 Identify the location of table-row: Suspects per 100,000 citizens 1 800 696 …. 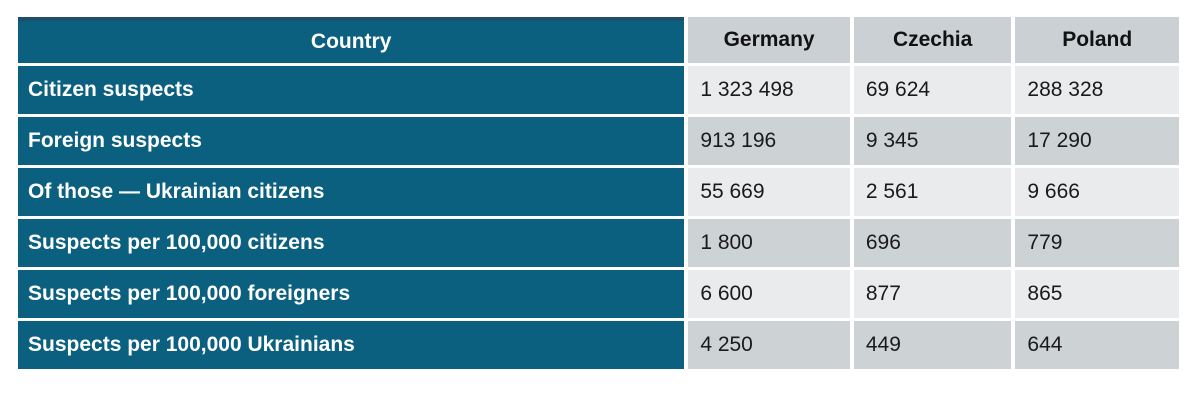
(598, 243).